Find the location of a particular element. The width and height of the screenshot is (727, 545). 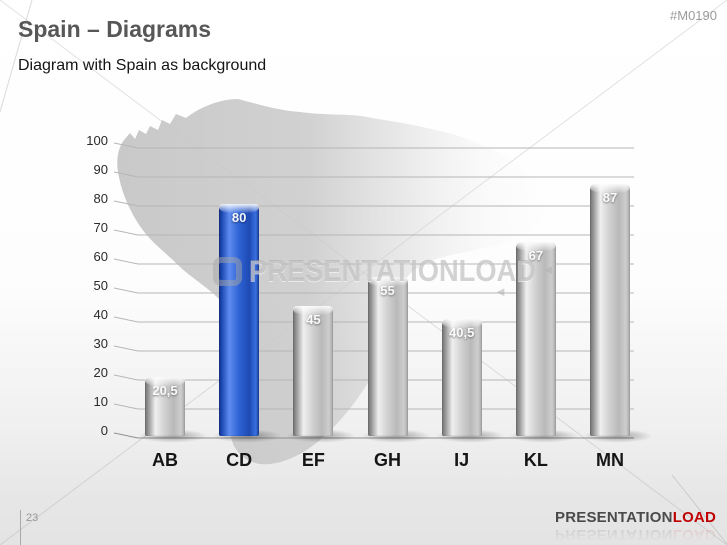

y-tick-label: 60 is located at coordinates (100, 256).